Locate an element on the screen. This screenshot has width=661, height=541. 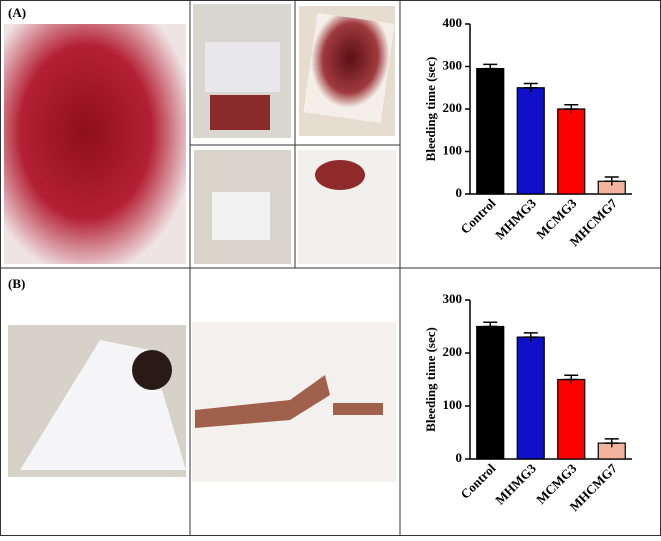
panel-label: (B) is located at coordinates (16, 283).